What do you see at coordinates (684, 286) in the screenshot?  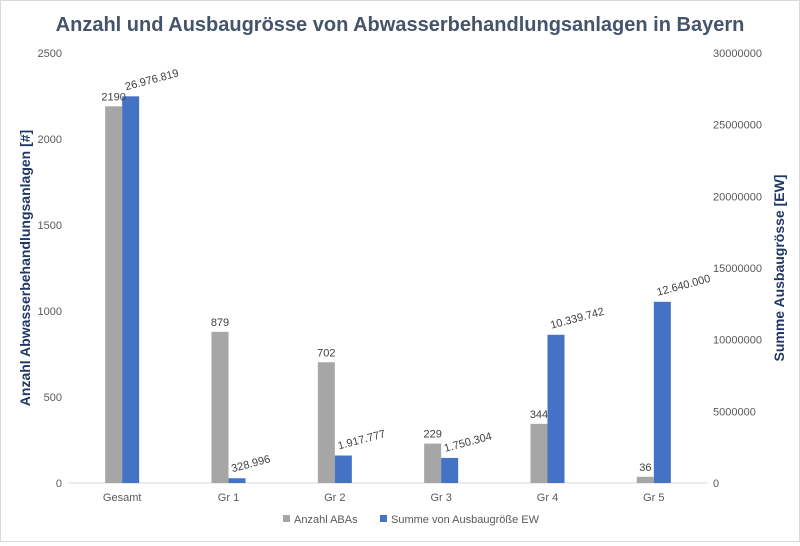 I see `data-label-ausbaugroesse: 12.640.000` at bounding box center [684, 286].